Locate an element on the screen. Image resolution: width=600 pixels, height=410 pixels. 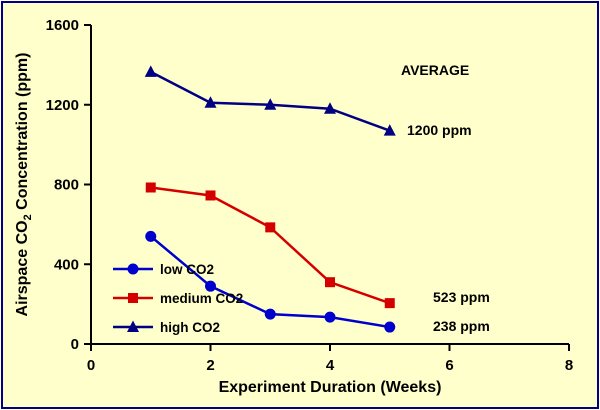
y-tick-label: 800 is located at coordinates (66, 185).